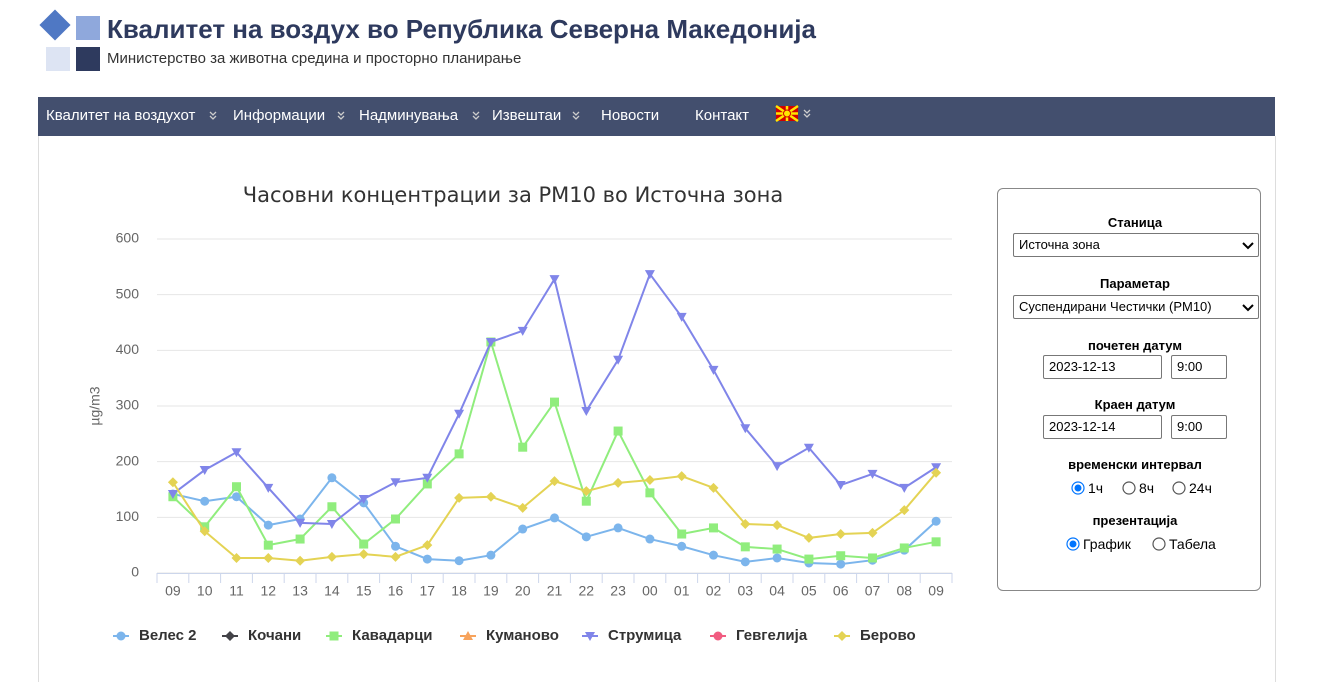 The image size is (1322, 682). I want to click on end-date: 2023-12-14, so click(1102, 427).